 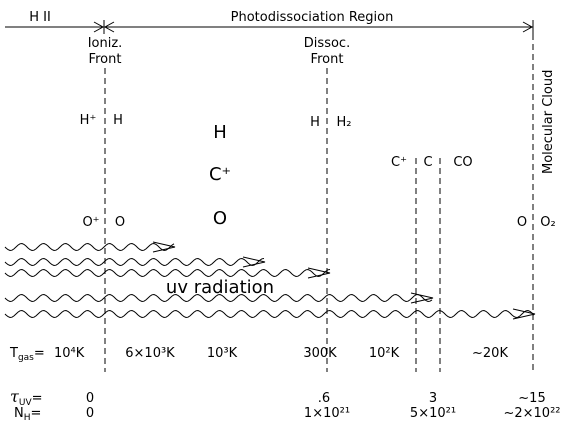 I want to click on row-value: ~2×10²², so click(x=531, y=413).